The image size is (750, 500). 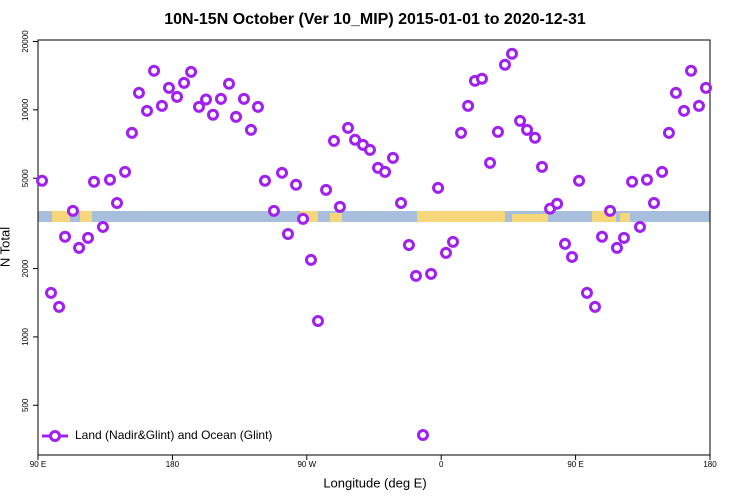 I want to click on x-tick-label: 0, so click(x=441, y=464).